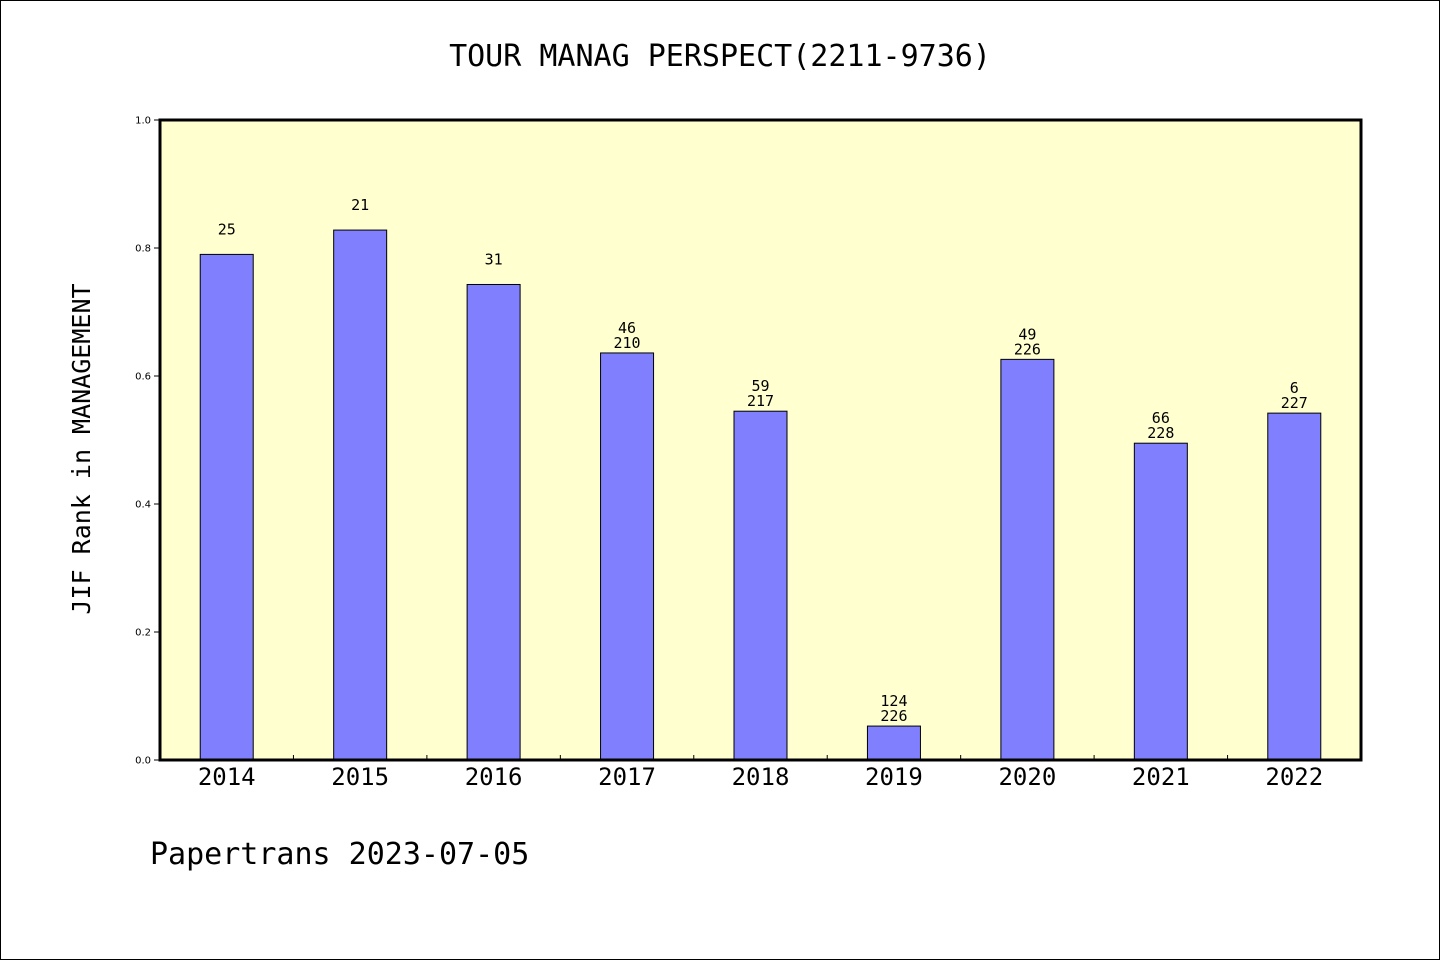  Describe the element at coordinates (720, 56) in the screenshot. I see `chart-title: TOUR MANAG PERSPECT(2211-9736)` at that location.